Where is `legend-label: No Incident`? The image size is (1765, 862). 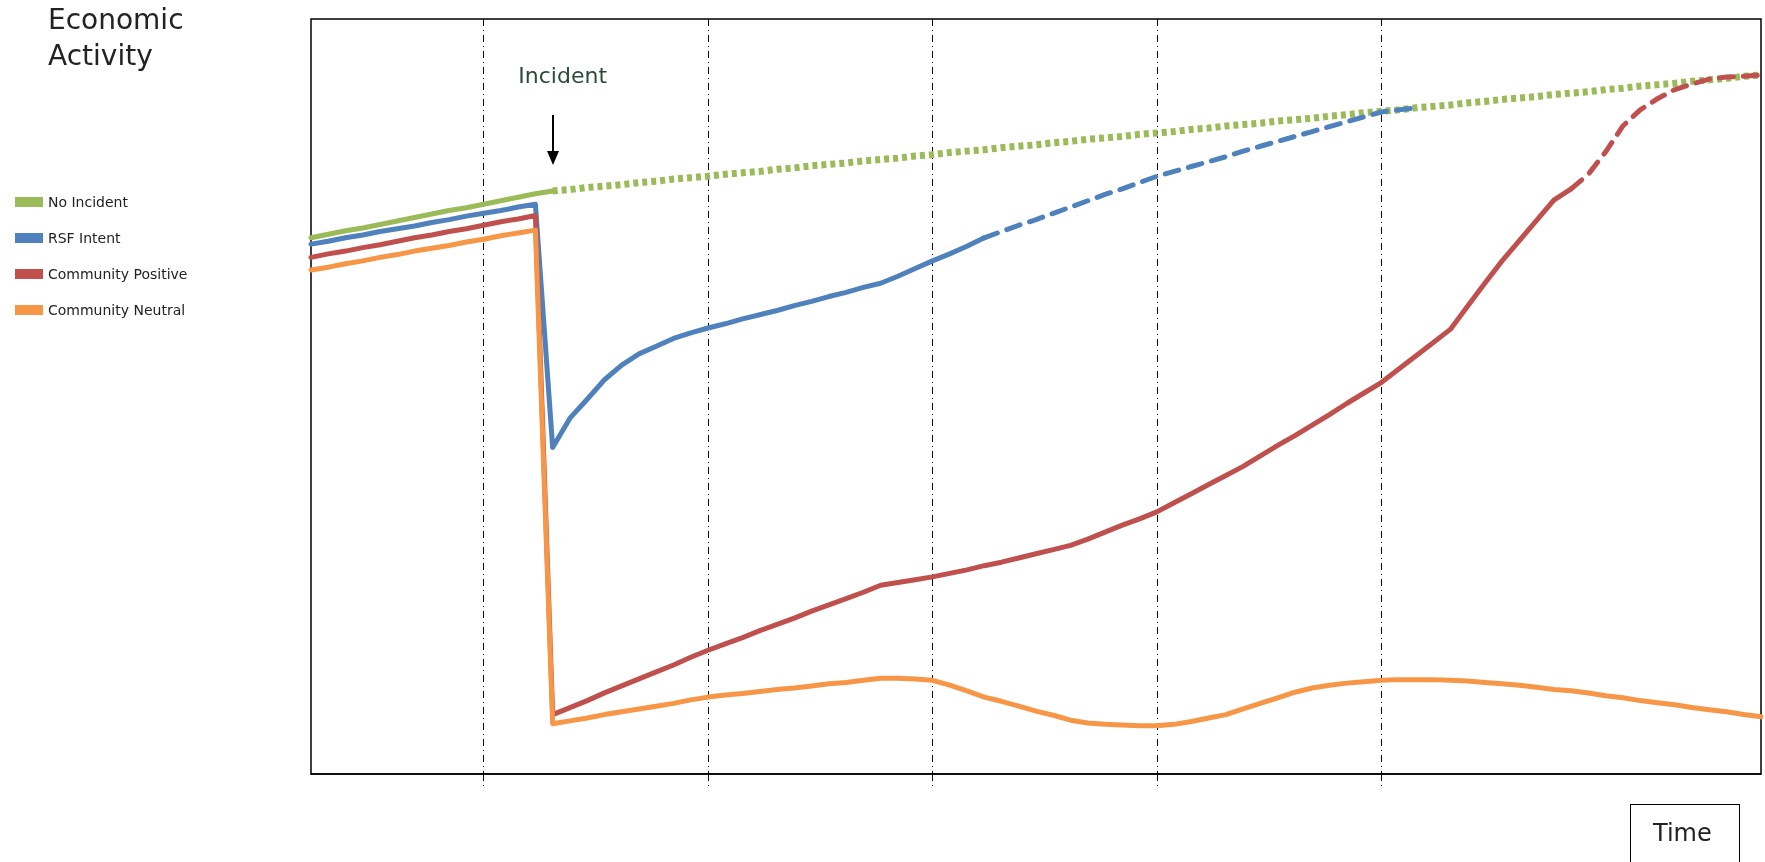
legend-label: No Incident is located at coordinates (88, 202).